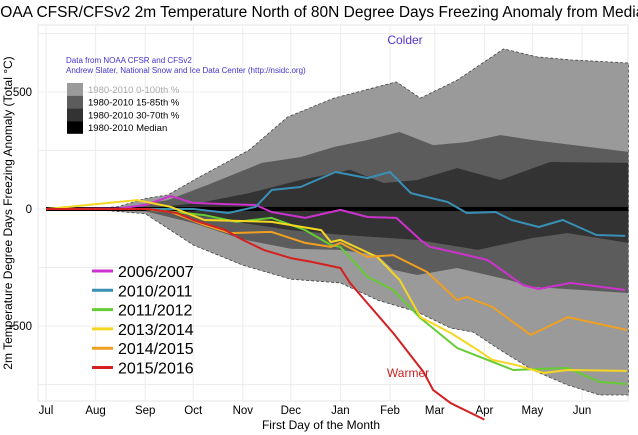 The width and height of the screenshot is (638, 435). Describe the element at coordinates (156, 272) in the screenshot. I see `legend-label: 2006/2007` at that location.